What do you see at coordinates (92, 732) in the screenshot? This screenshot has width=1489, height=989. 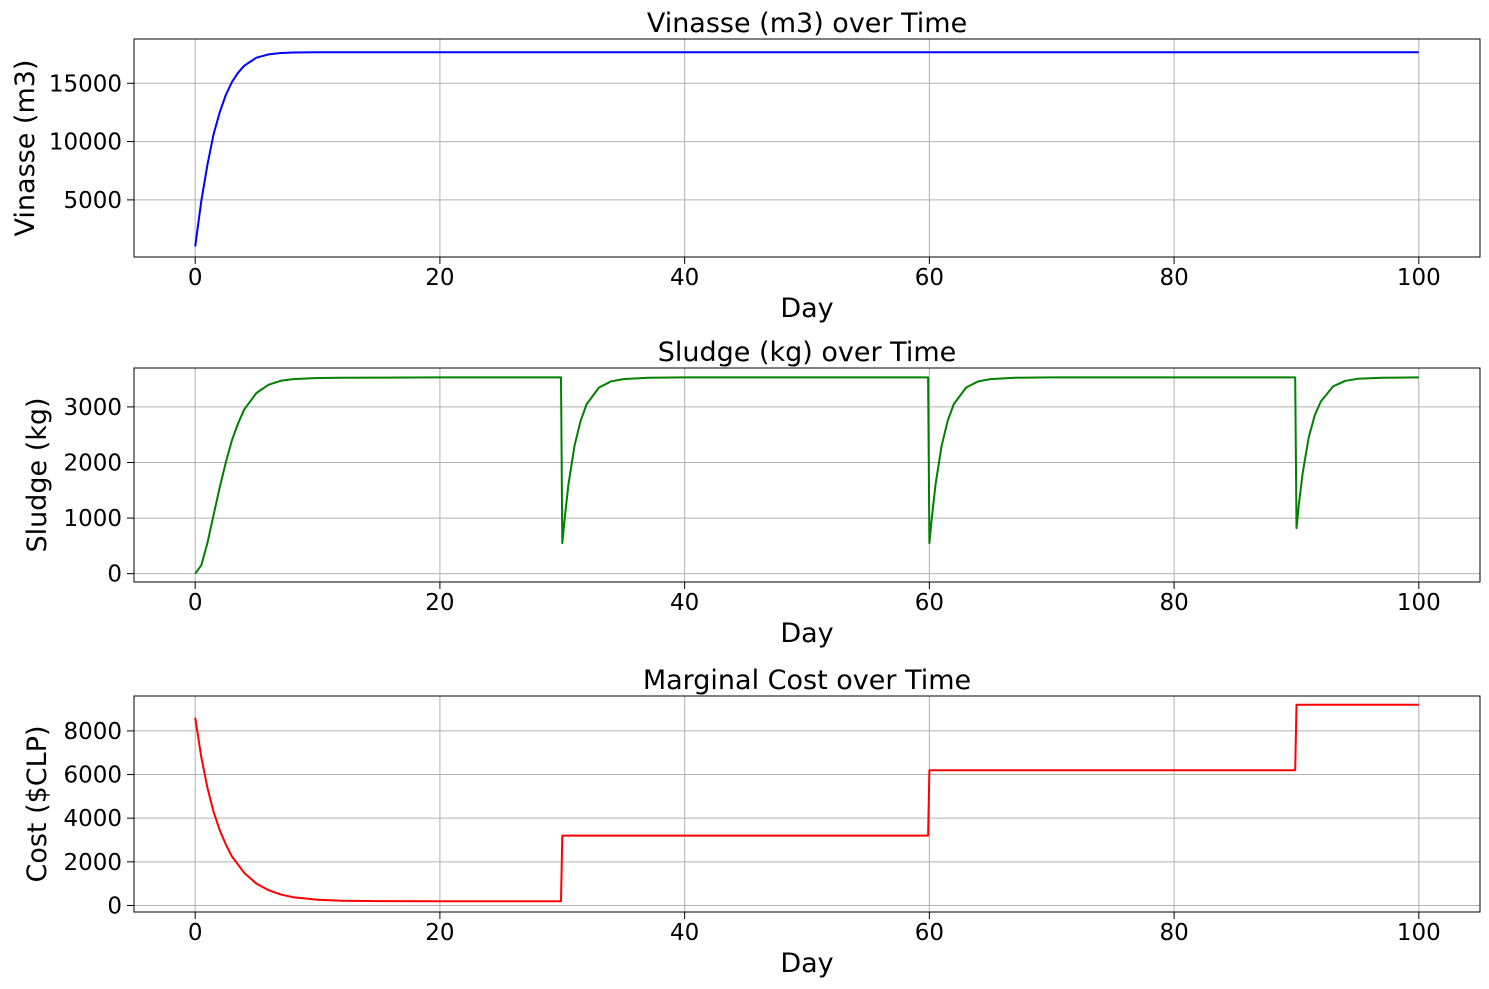 I see `y-tick-label: 8000` at bounding box center [92, 732].